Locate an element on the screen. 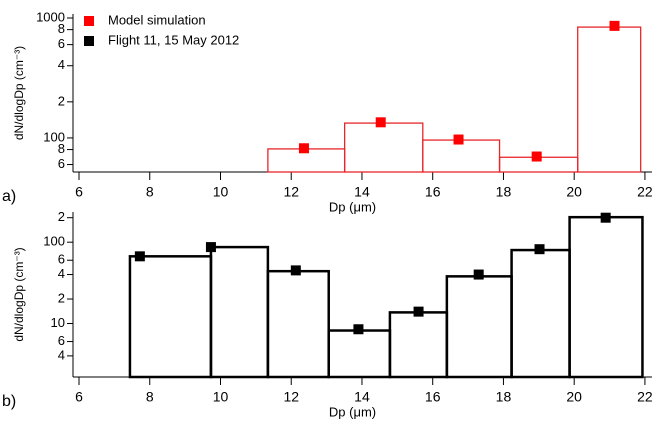 The height and width of the screenshot is (431, 654). panel-label: b) is located at coordinates (9, 401).